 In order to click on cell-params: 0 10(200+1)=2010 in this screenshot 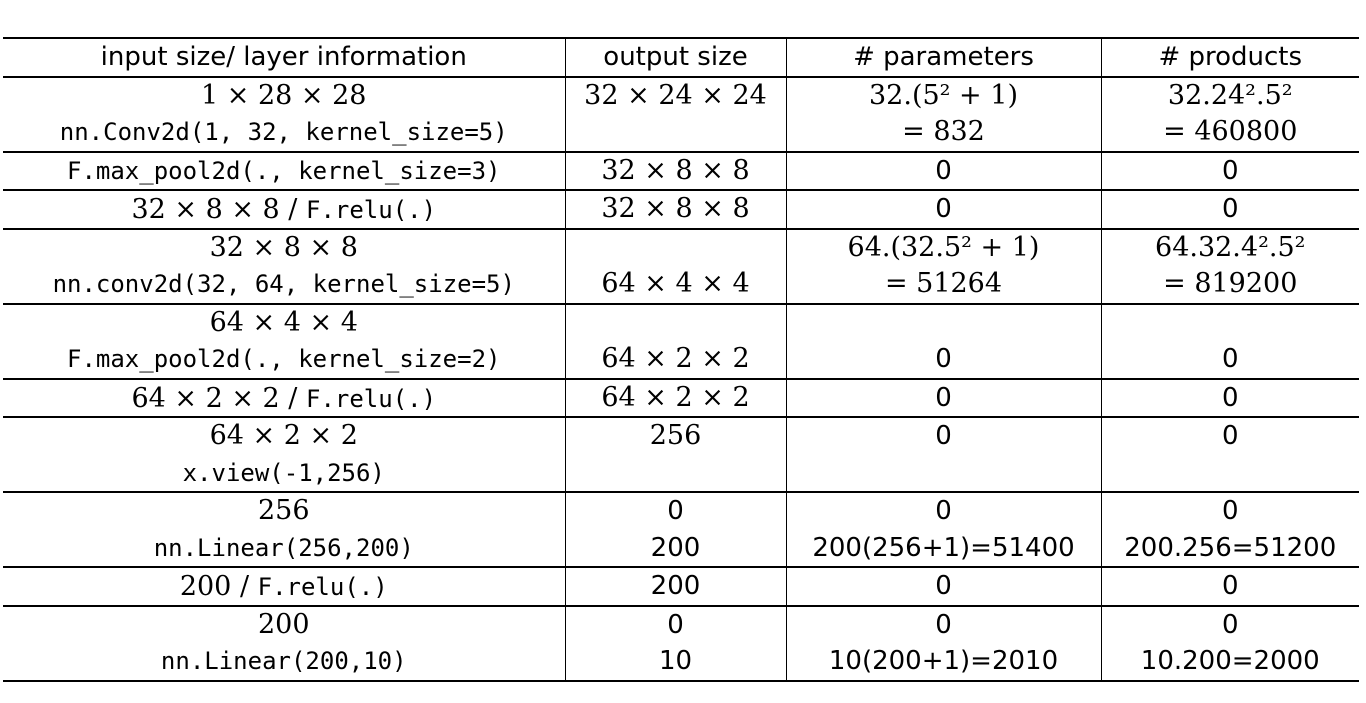, I will do `click(943, 643)`.